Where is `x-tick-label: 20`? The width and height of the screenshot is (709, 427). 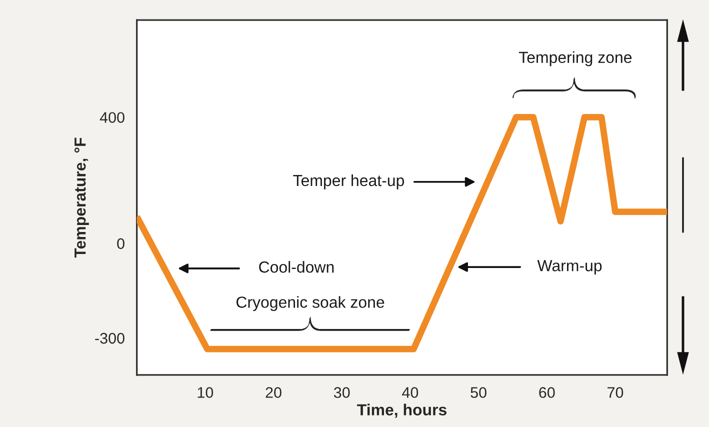
x-tick-label: 20 is located at coordinates (274, 392).